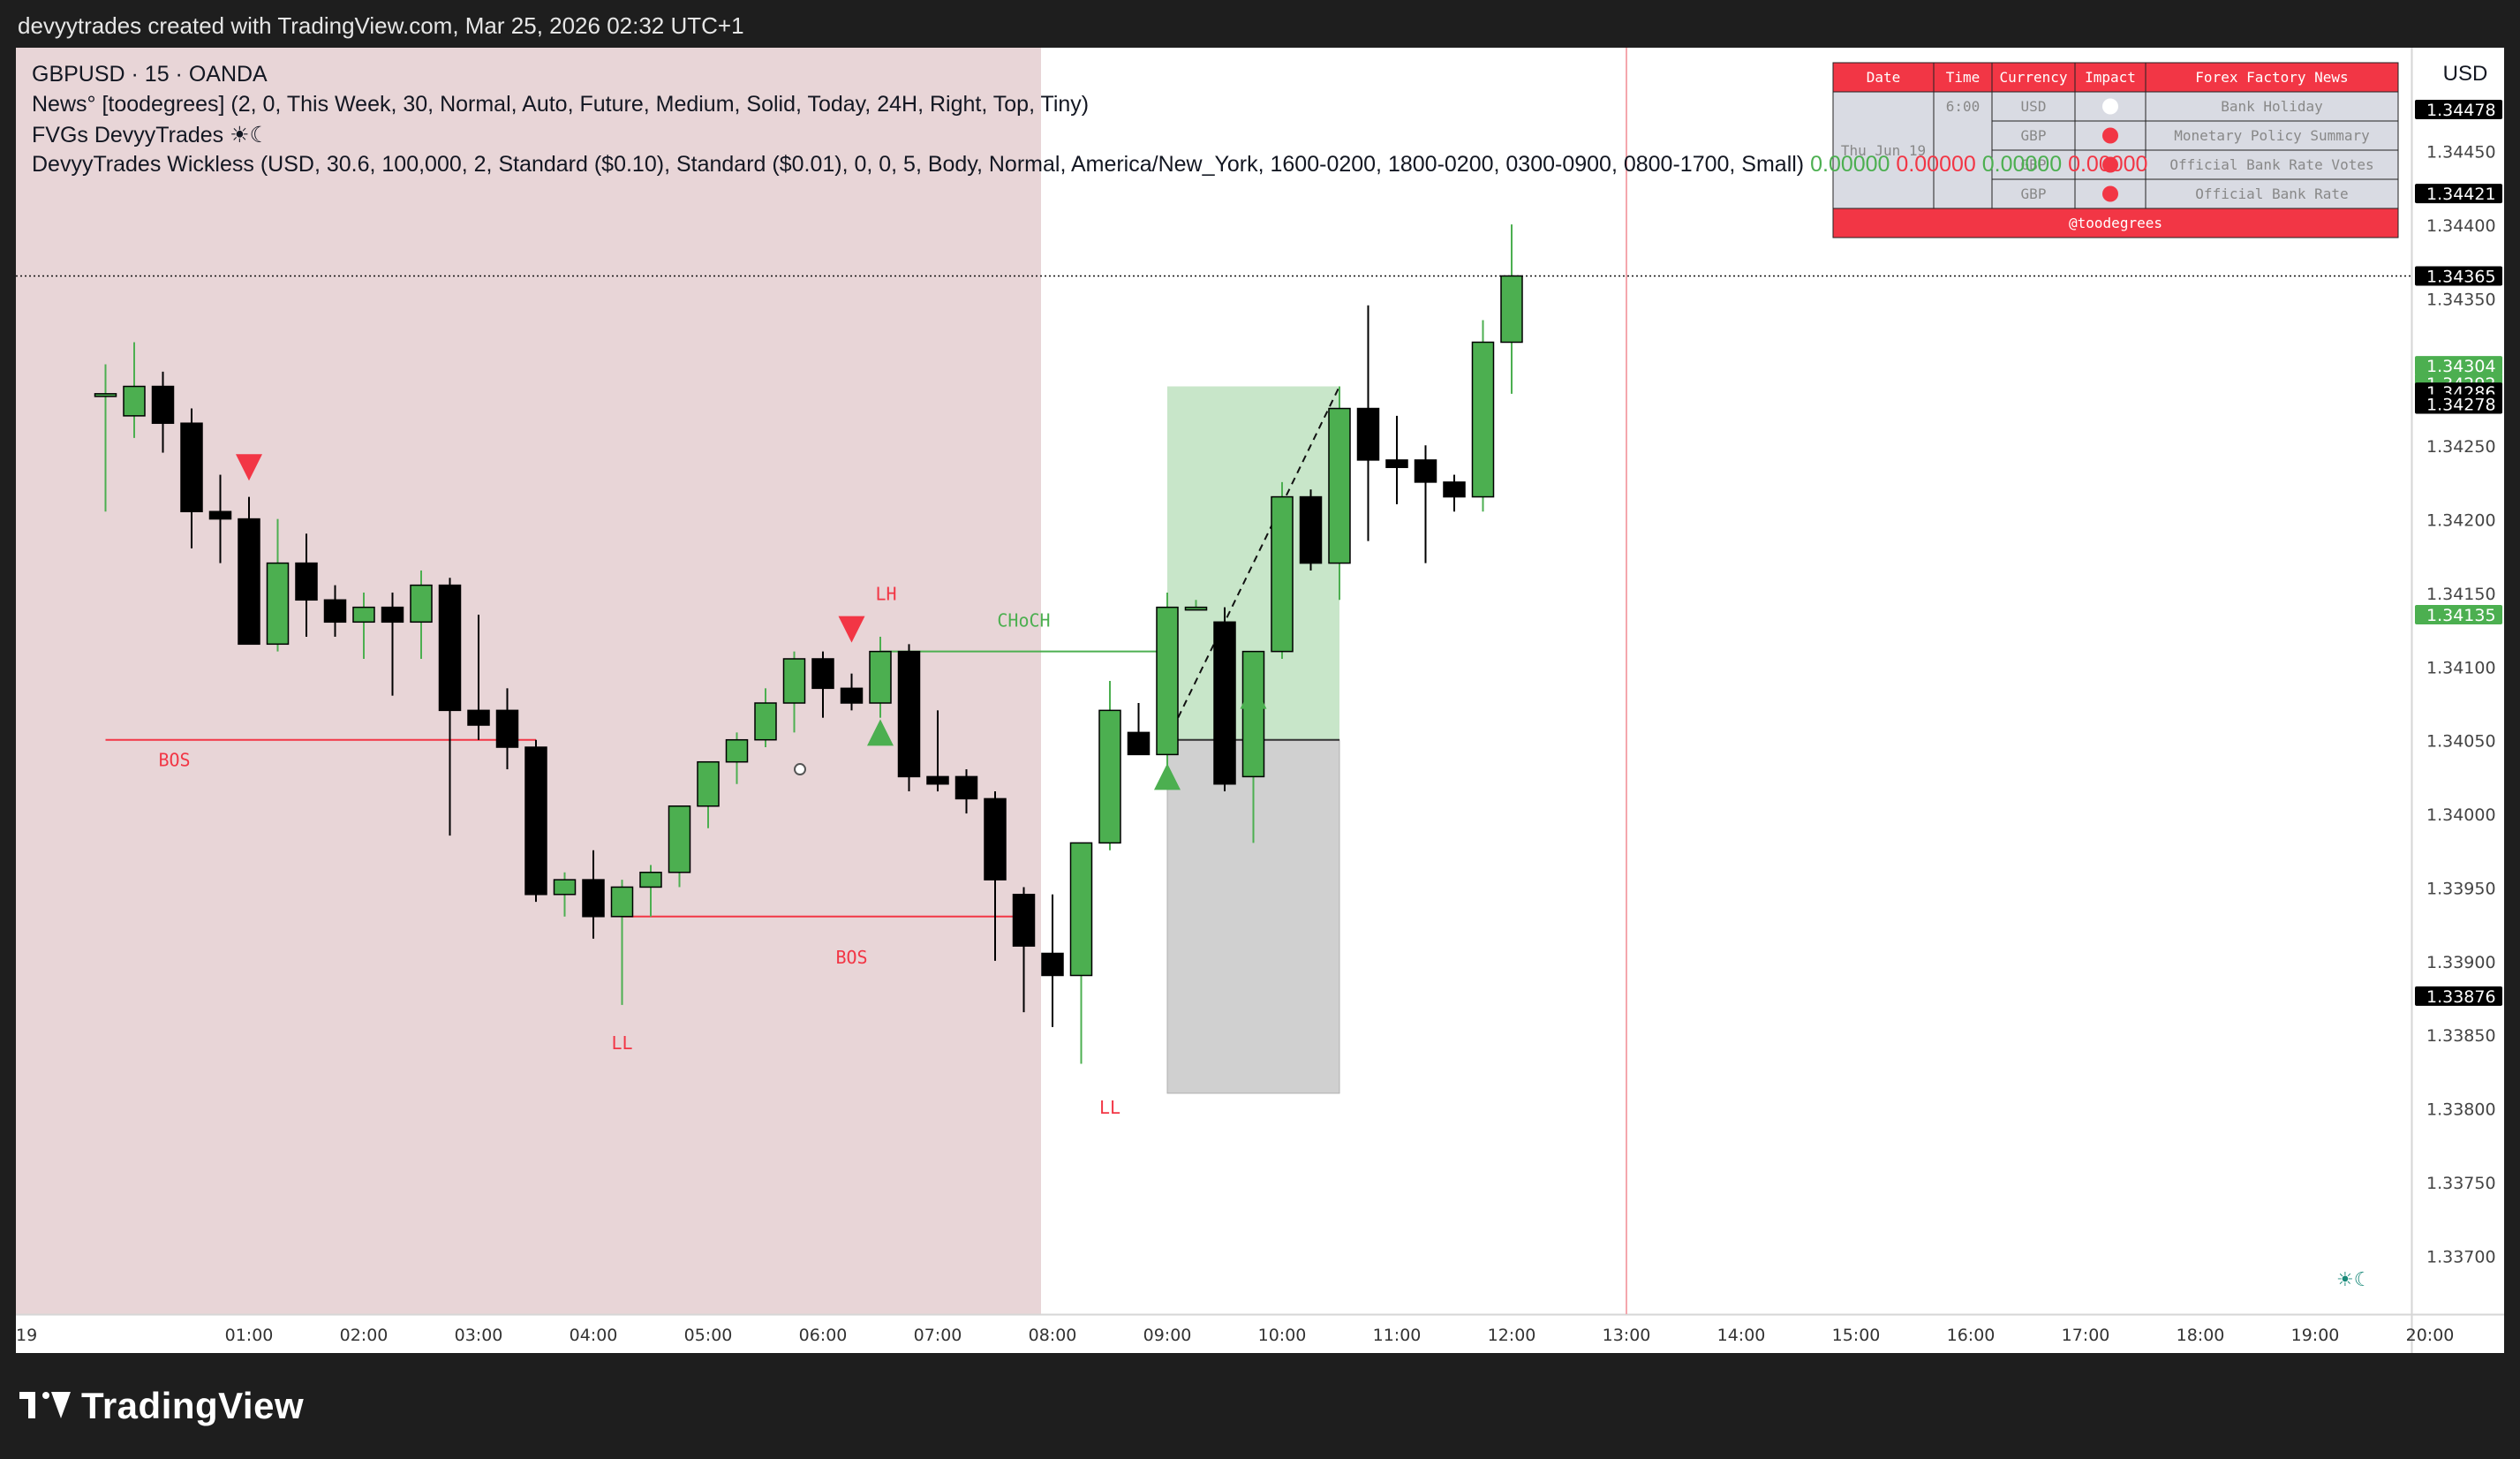 This screenshot has height=1459, width=2520. Describe the element at coordinates (1856, 1335) in the screenshot. I see `x-tick-label: 15:00` at that location.